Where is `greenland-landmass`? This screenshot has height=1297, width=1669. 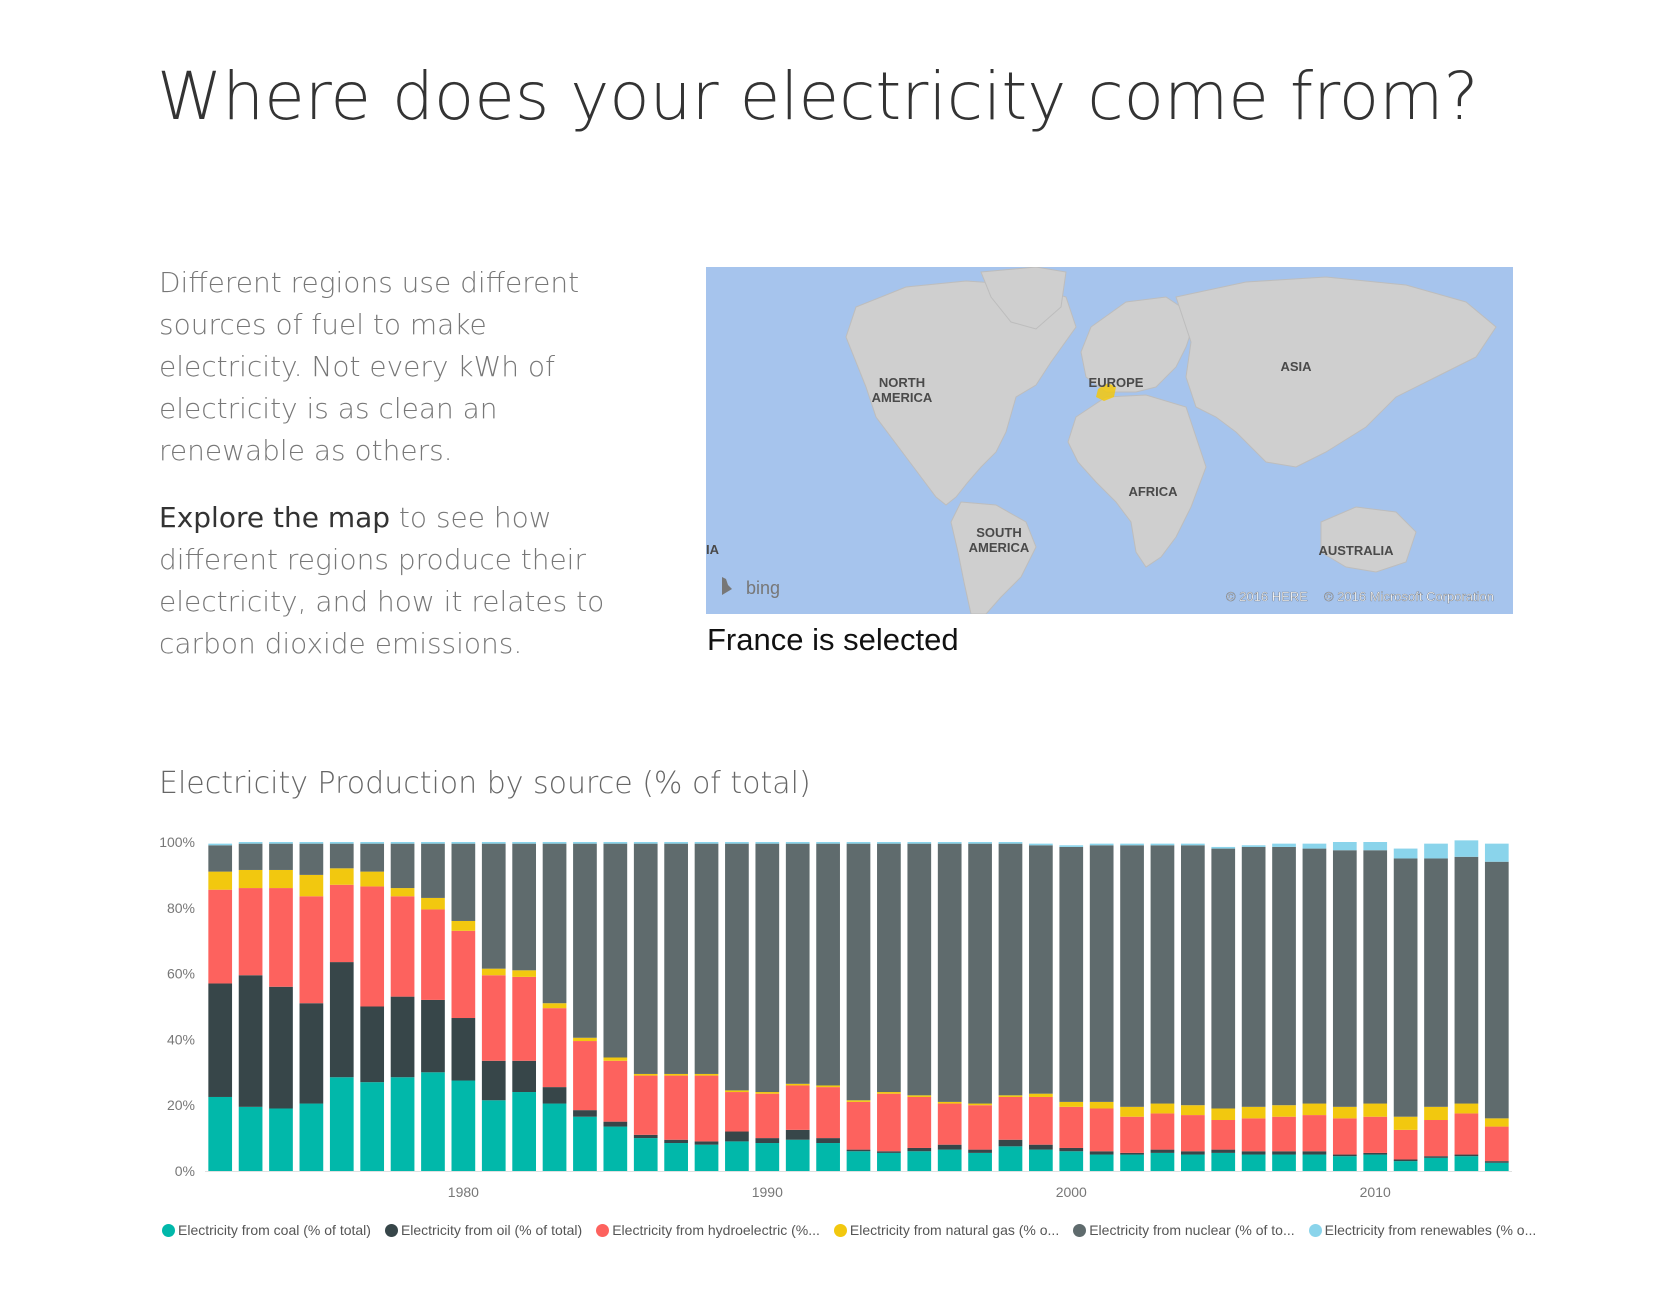
greenland-landmass is located at coordinates (1023, 298).